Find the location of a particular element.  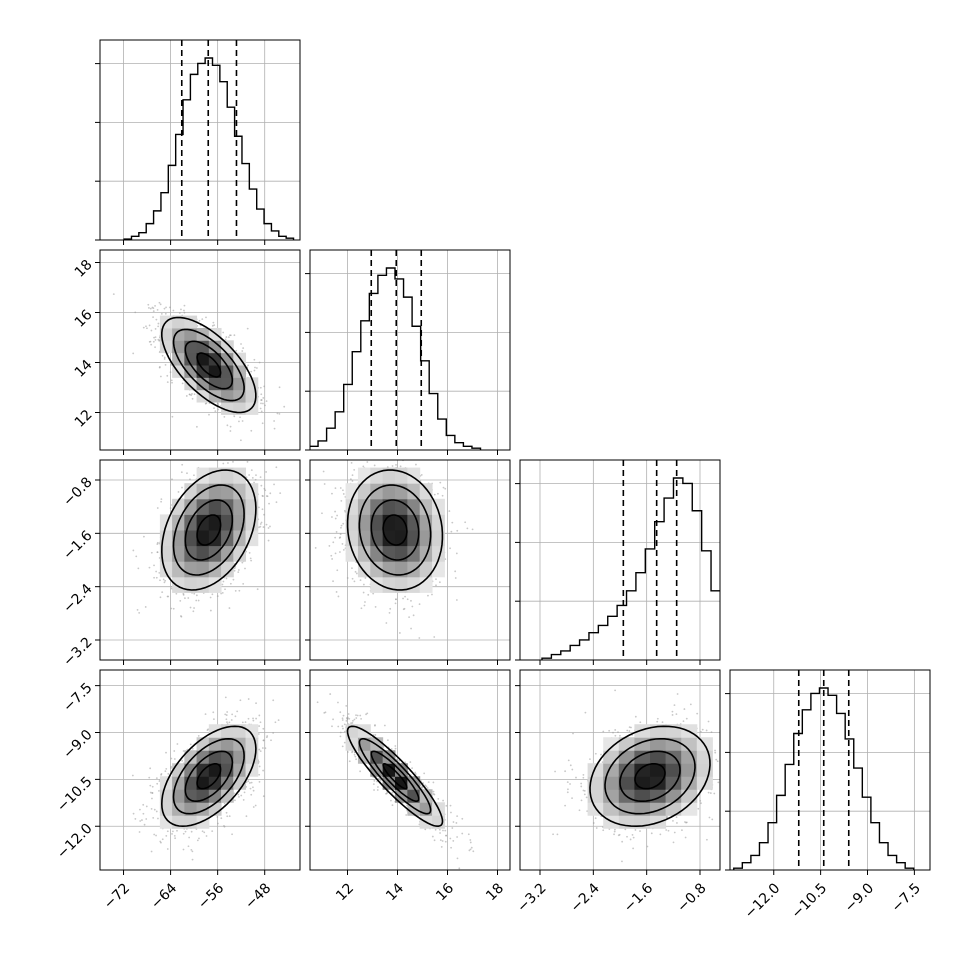

histogram-panel-3: −12.0 −10.5 −9.0 −7.5 is located at coordinates (828, 795).